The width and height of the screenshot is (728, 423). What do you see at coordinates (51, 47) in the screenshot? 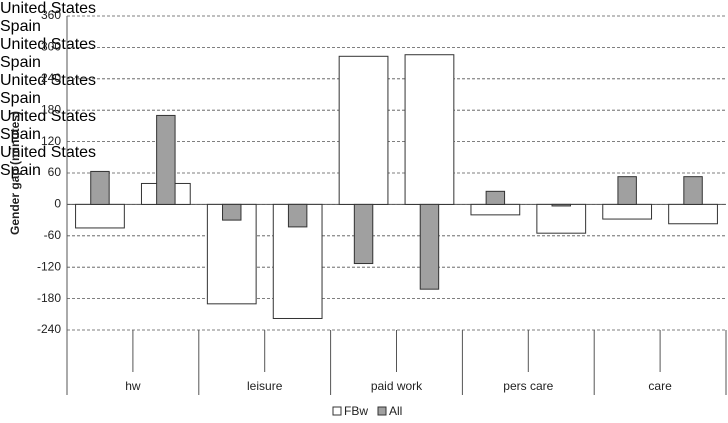
I see `y-tick-label: 300` at bounding box center [51, 47].